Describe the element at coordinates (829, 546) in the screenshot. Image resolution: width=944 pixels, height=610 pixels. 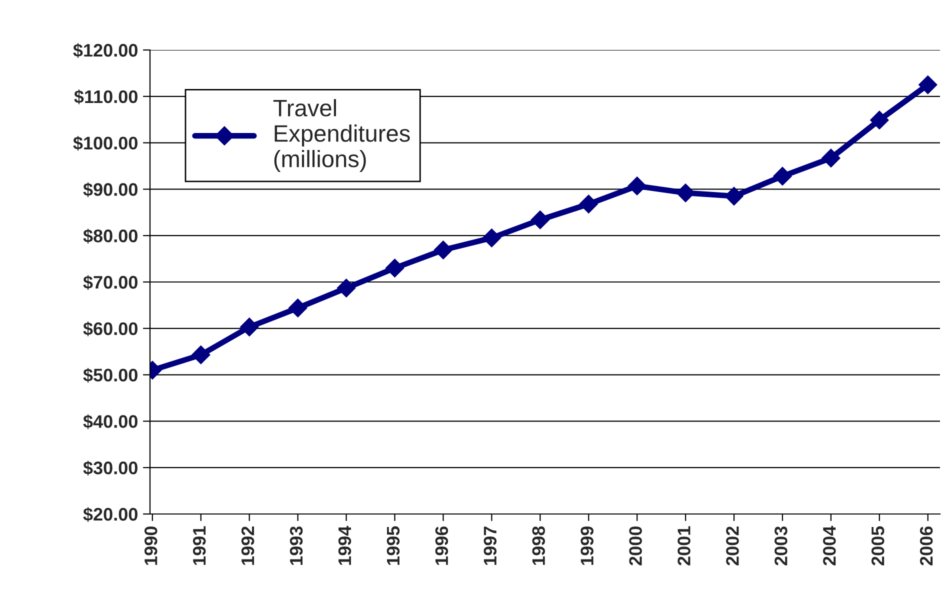
I see `x-tick-label: 2004` at that location.